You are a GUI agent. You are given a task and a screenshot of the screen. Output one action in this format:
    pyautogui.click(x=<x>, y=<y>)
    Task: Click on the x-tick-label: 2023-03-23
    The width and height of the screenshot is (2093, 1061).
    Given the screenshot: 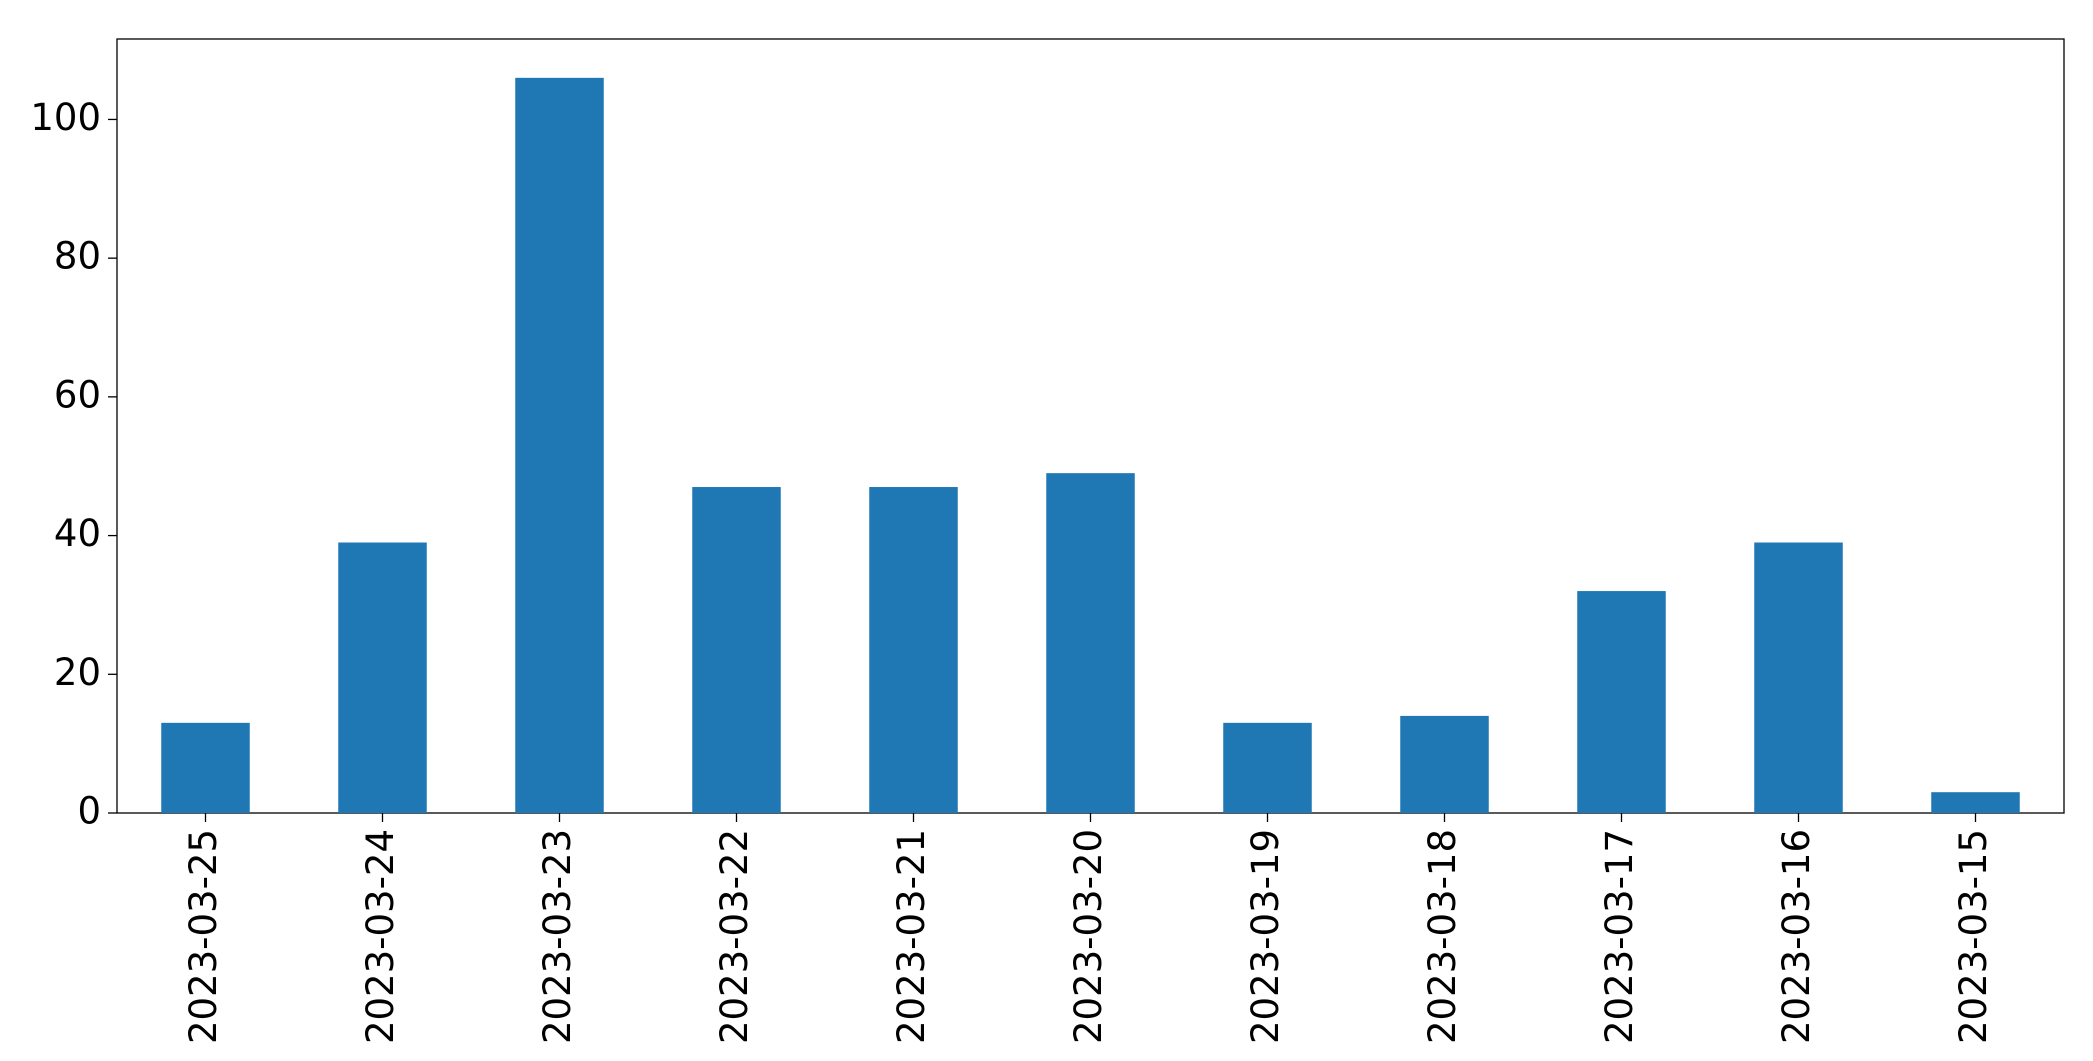 What is the action you would take?
    pyautogui.click(x=557, y=936)
    